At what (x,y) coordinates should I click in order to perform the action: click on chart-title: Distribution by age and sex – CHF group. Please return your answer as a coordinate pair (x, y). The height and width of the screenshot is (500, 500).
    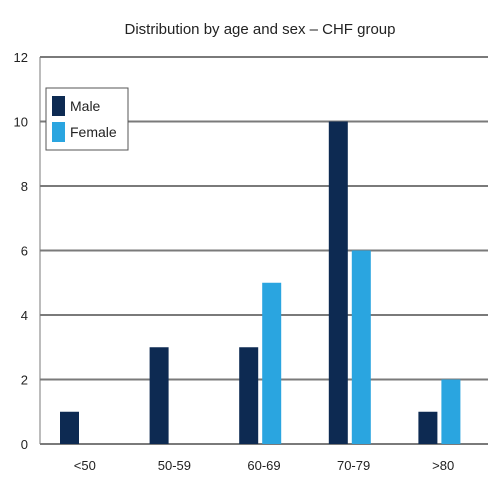
    Looking at the image, I should click on (260, 29).